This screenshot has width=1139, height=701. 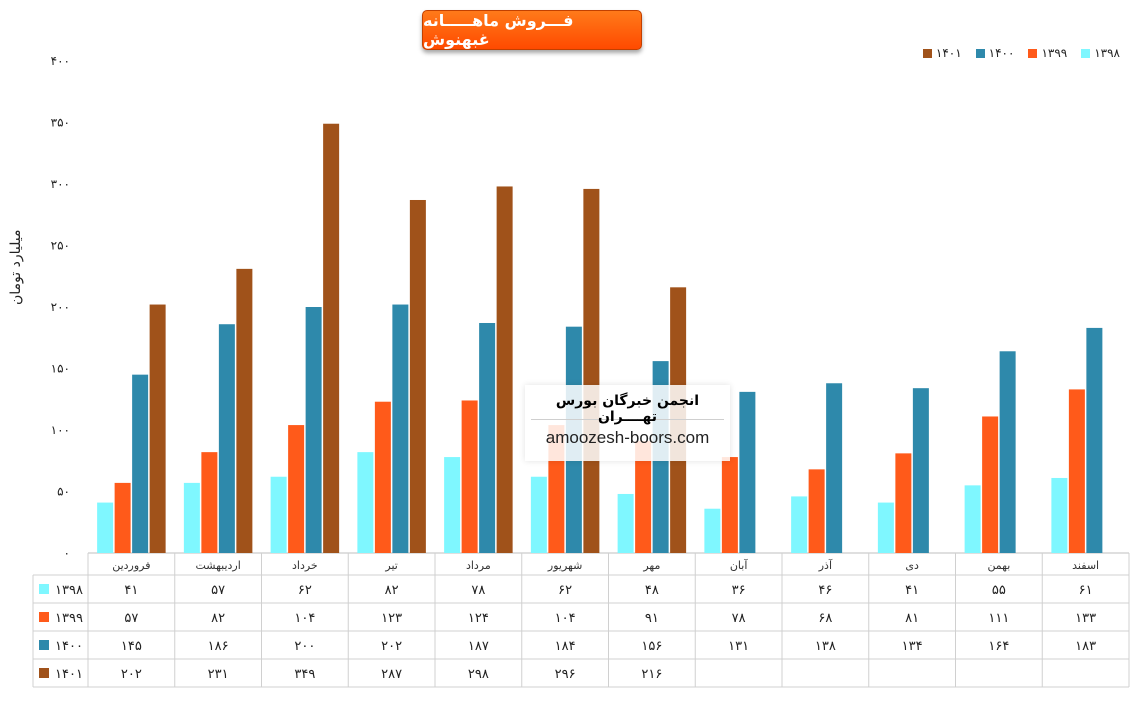 I want to click on bar-۱۳۹۹-3, so click(x=382, y=477).